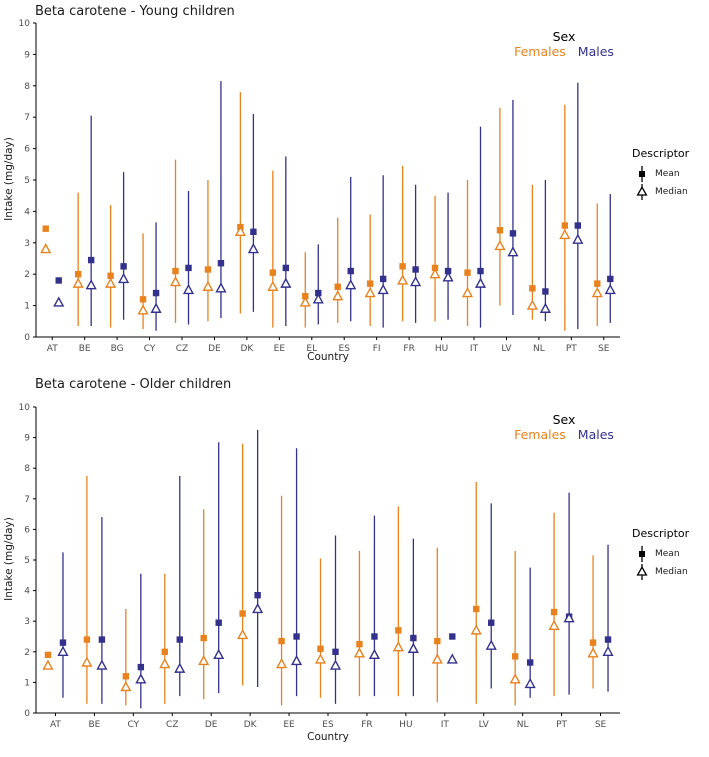  What do you see at coordinates (571, 349) in the screenshot?
I see `x-tick-label-PT: PT` at bounding box center [571, 349].